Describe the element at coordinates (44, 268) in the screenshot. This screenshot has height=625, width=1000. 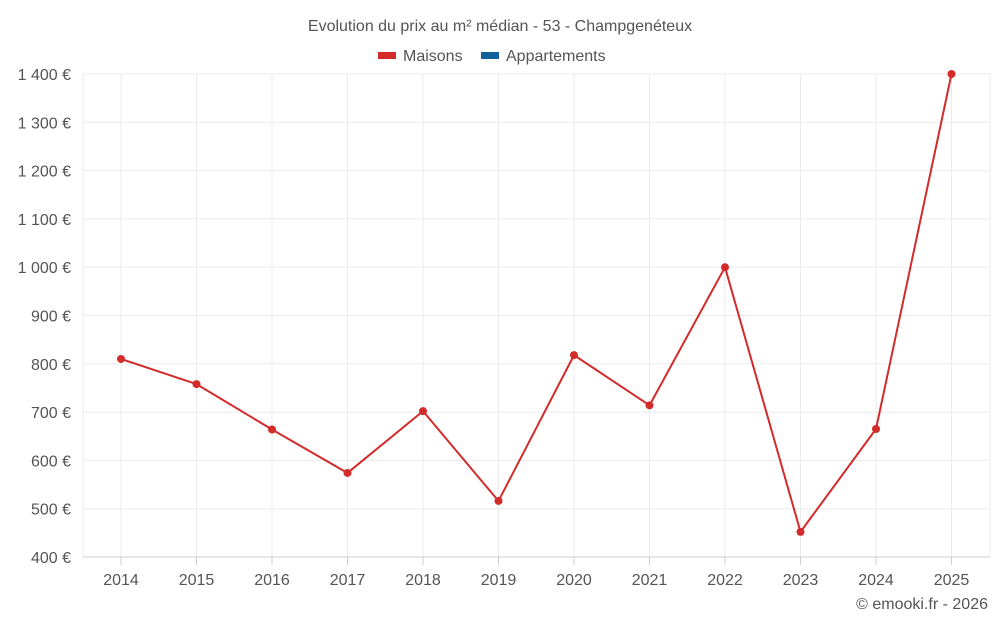
I see `y-tick-label: 1 000 €` at that location.